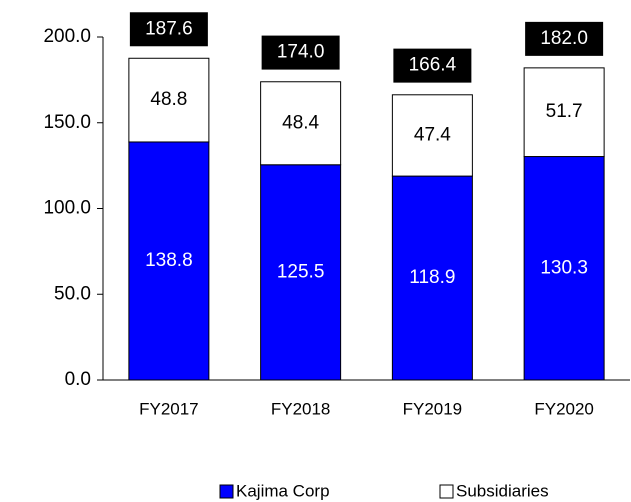 The height and width of the screenshot is (502, 631). I want to click on data-label: 48.8, so click(168, 99).